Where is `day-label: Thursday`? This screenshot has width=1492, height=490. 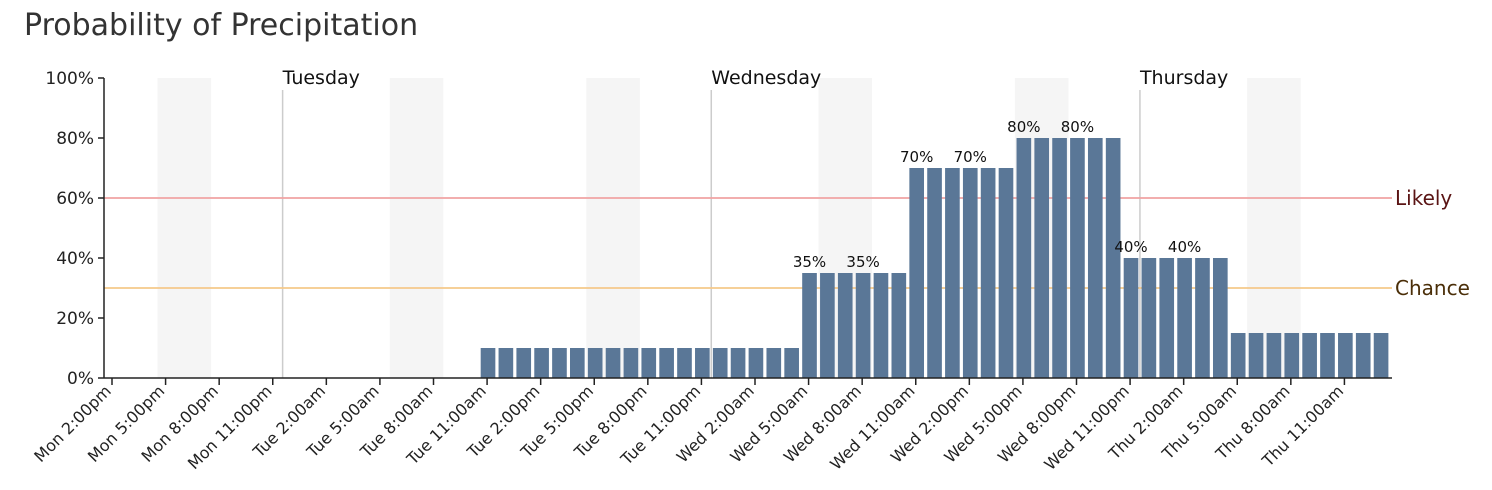
day-label: Thursday is located at coordinates (1183, 78).